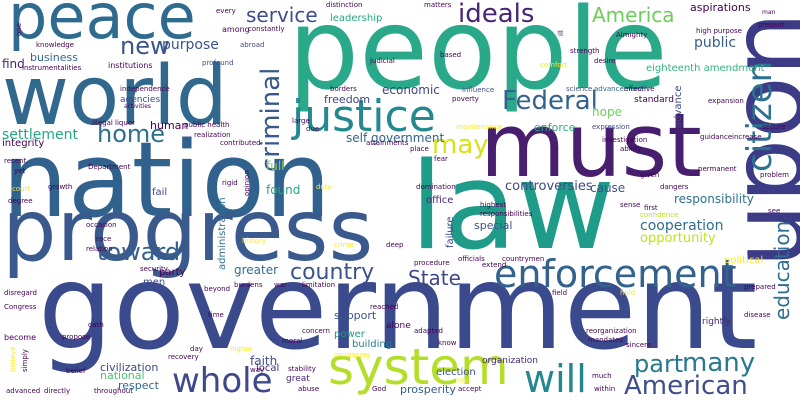  Describe the element at coordinates (434, 278) in the screenshot. I see `word-state: State` at that location.